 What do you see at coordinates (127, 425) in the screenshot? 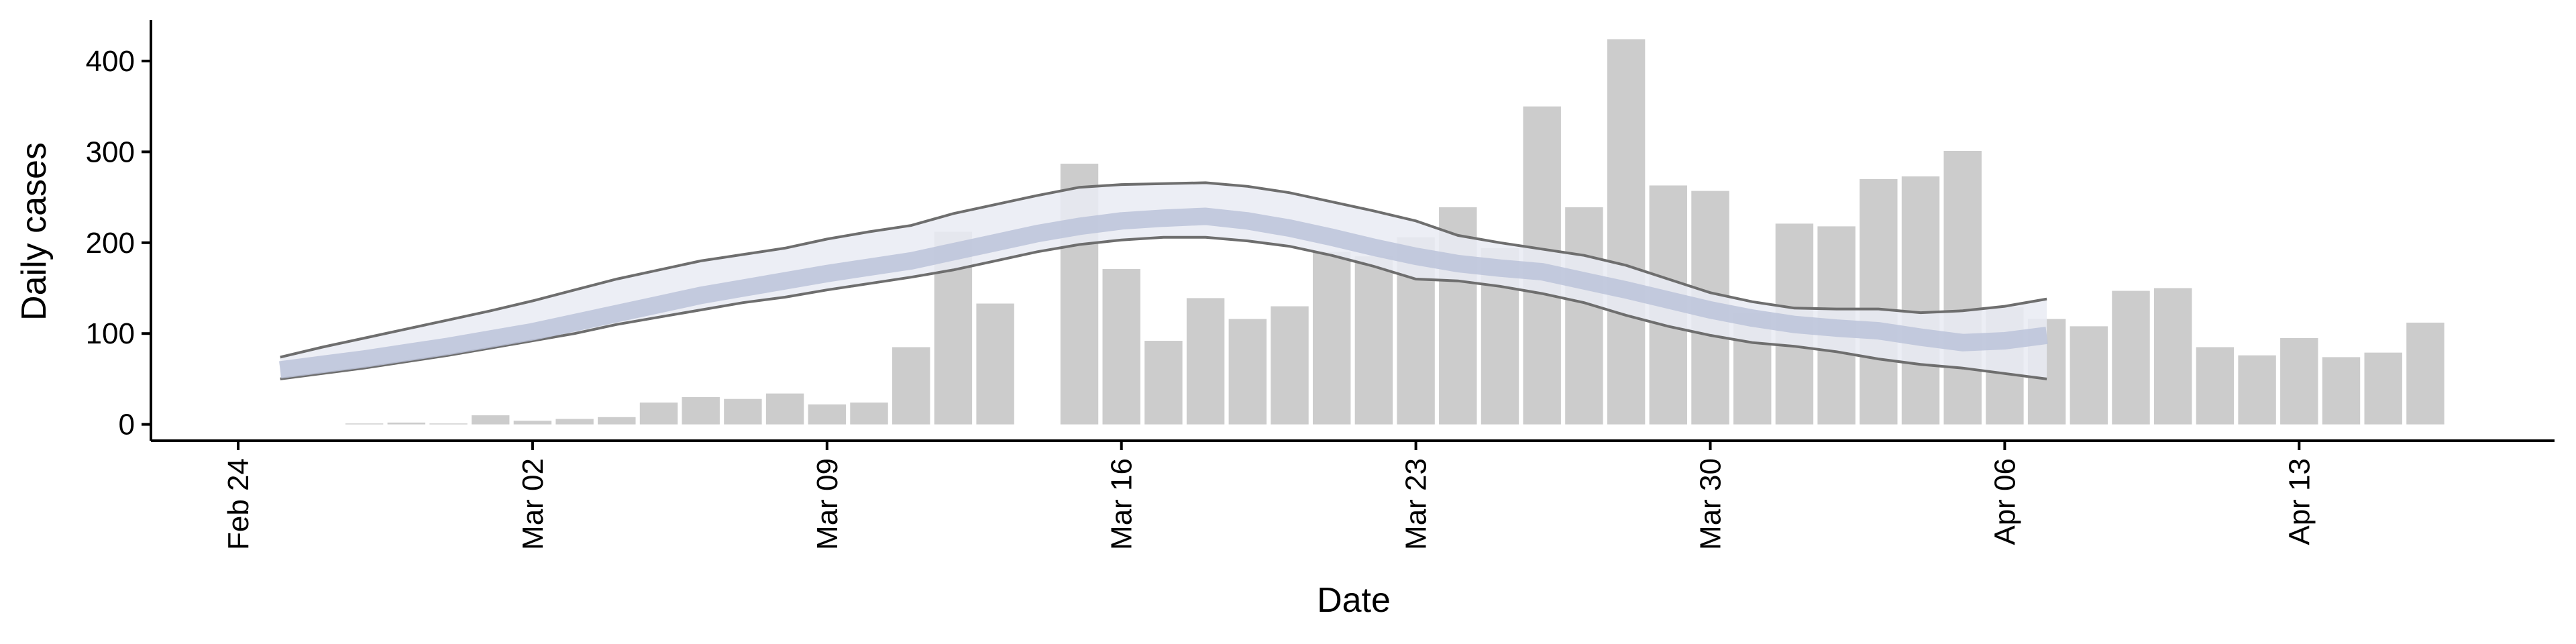
I see `y-tick-label: 0` at bounding box center [127, 425].